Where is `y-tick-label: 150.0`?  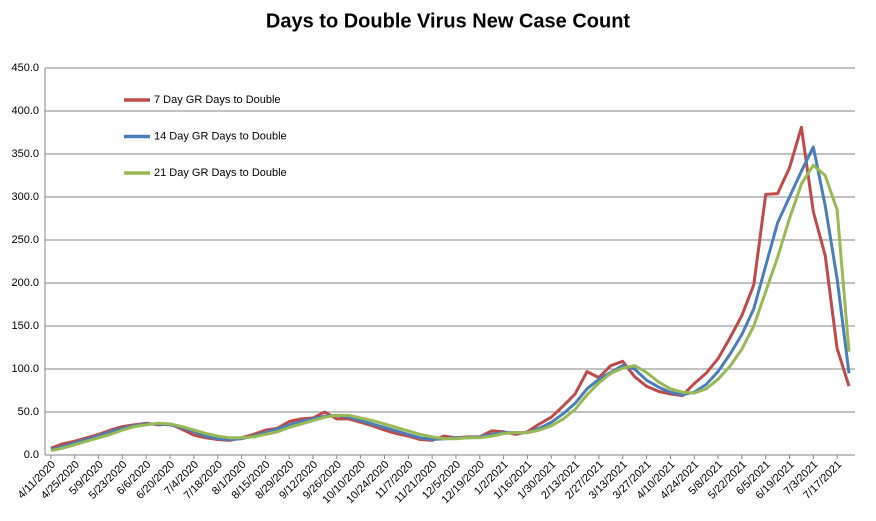
y-tick-label: 150.0 is located at coordinates (25, 326).